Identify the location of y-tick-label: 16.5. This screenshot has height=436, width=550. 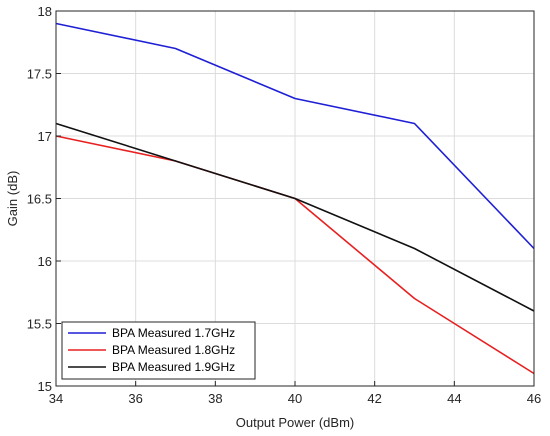
(39, 199).